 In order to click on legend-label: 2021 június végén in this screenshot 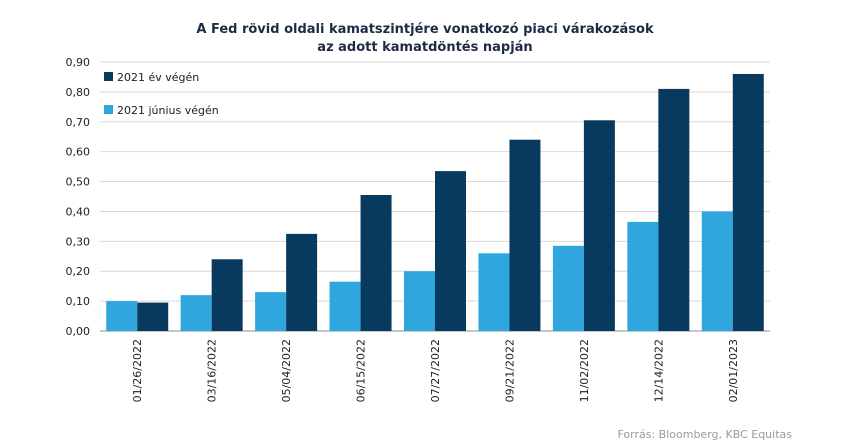, I will do `click(168, 110)`.